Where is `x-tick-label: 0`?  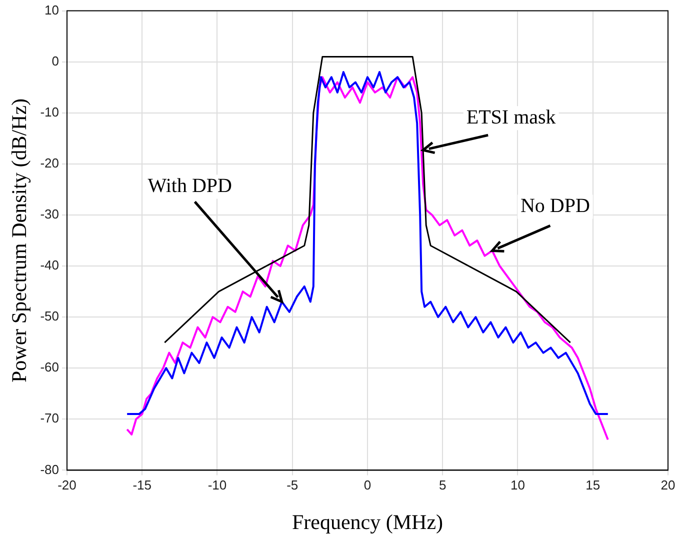
x-tick-label: 0 is located at coordinates (368, 485).